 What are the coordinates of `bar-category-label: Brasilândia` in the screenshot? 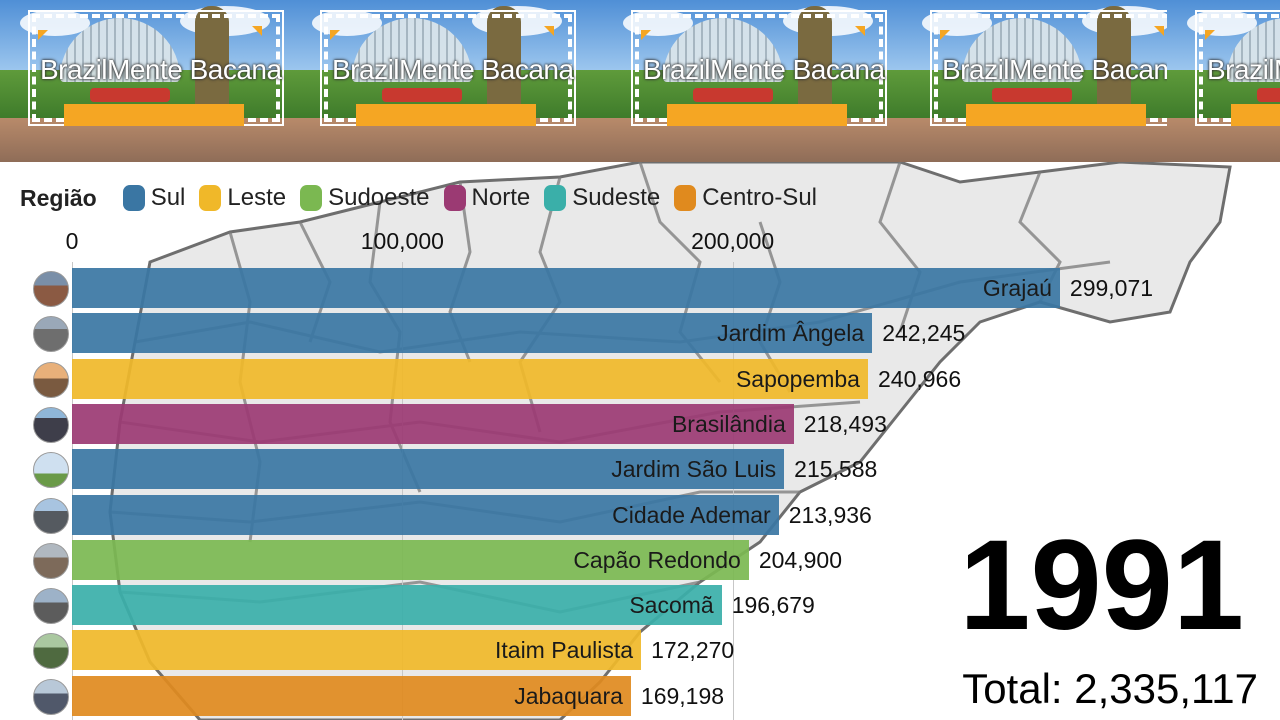 It's located at (728, 423).